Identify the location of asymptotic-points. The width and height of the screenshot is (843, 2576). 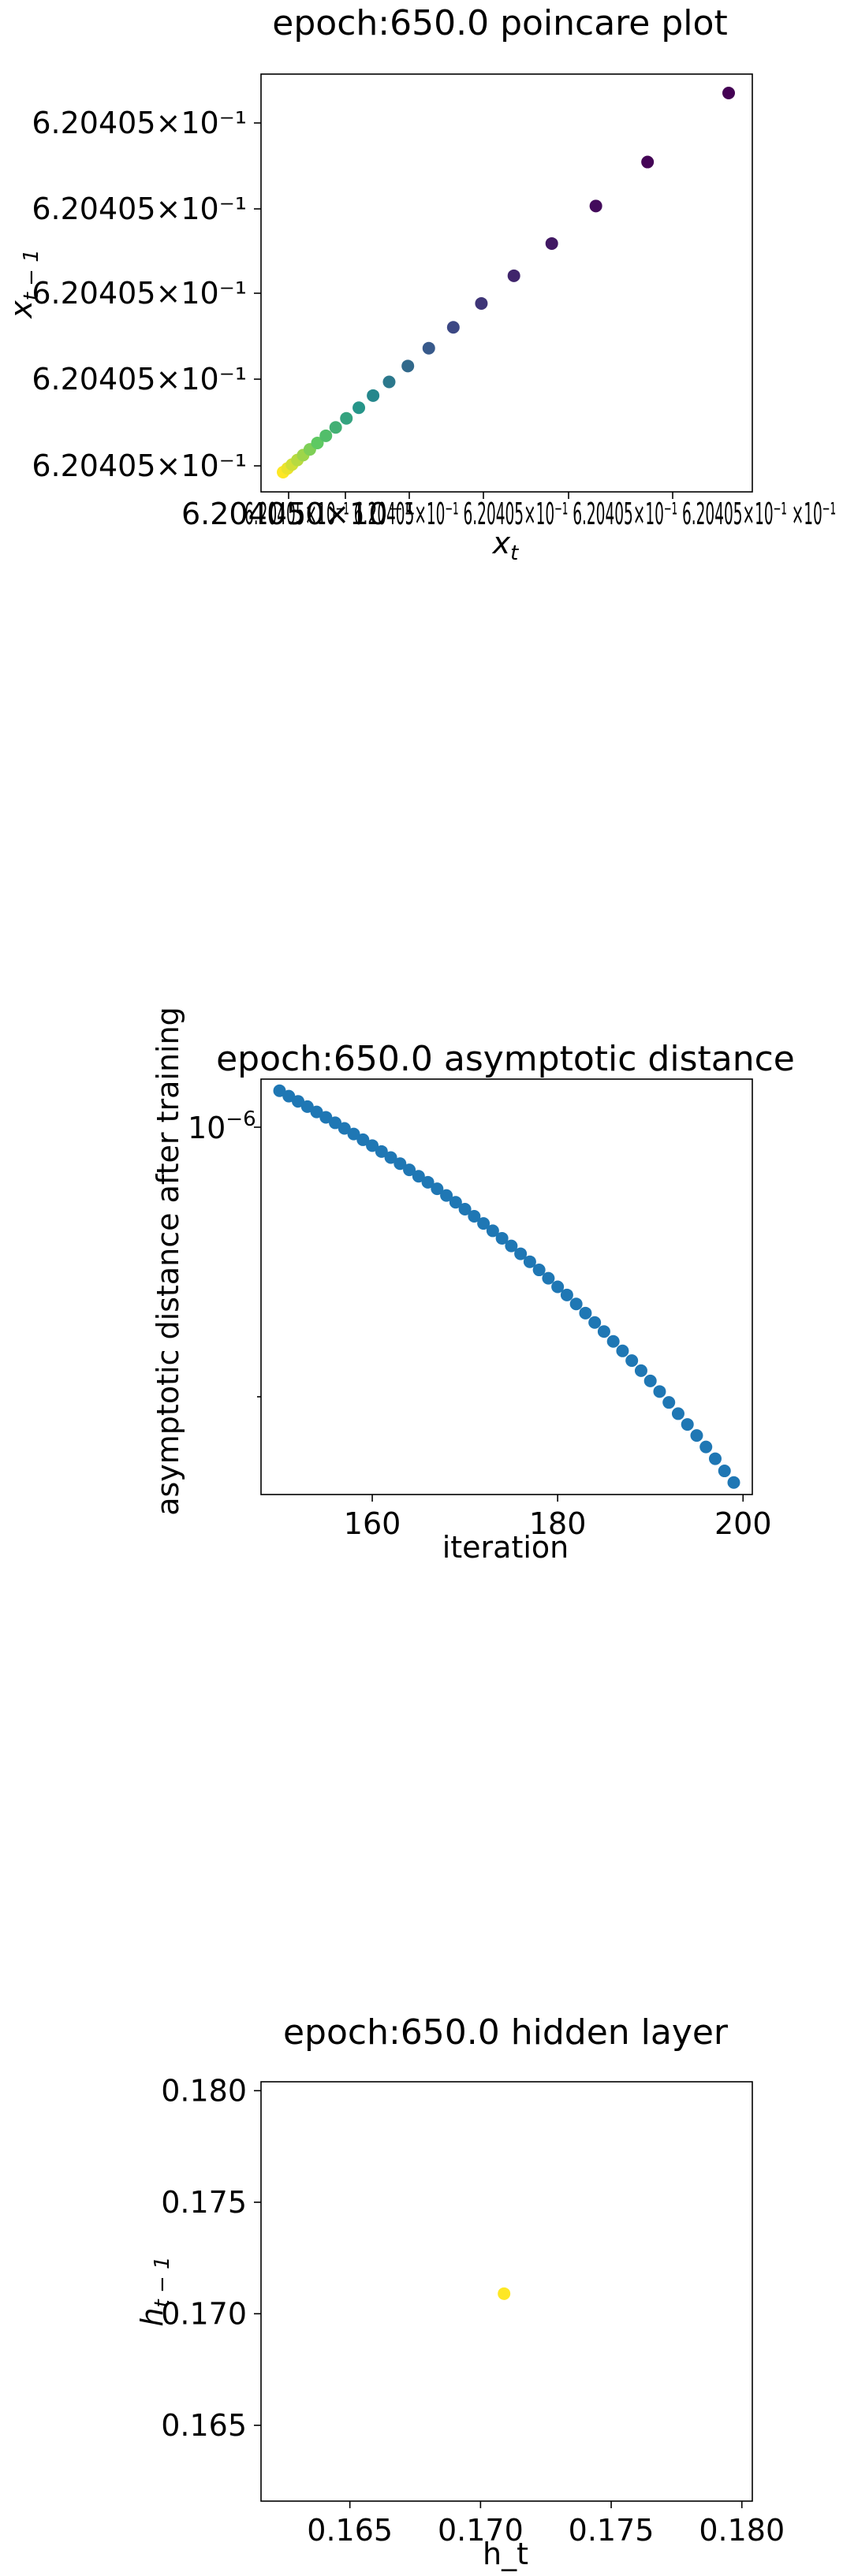
(506, 1286).